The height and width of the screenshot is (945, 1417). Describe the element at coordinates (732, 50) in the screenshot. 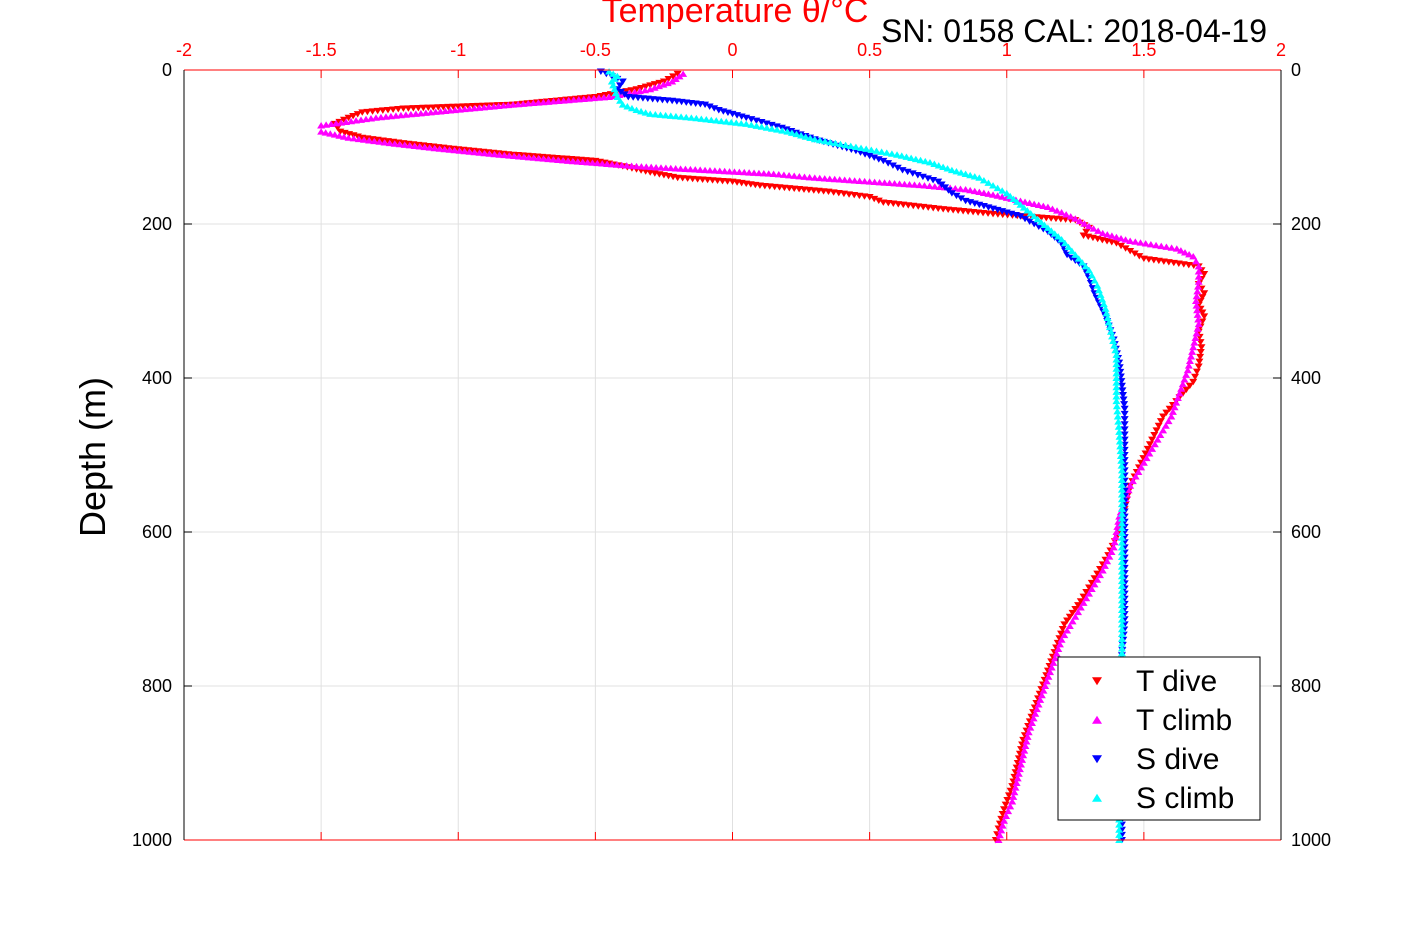

I see `x-tick-label: 0` at that location.